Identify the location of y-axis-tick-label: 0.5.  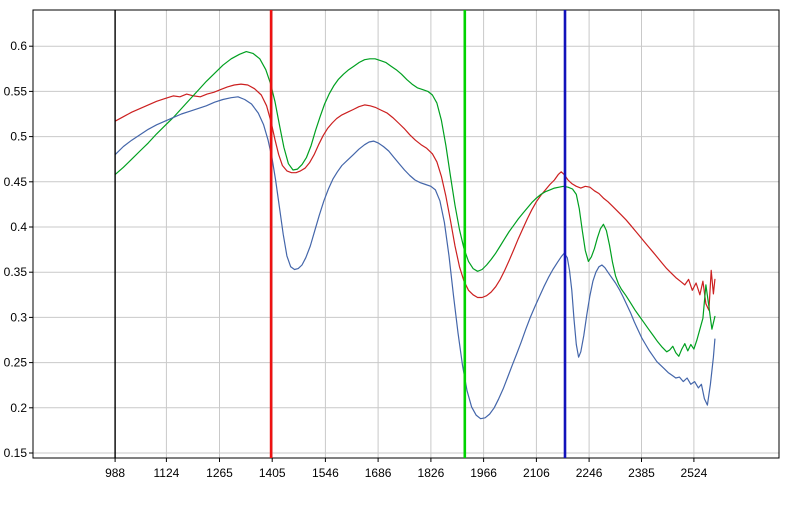
(18, 137).